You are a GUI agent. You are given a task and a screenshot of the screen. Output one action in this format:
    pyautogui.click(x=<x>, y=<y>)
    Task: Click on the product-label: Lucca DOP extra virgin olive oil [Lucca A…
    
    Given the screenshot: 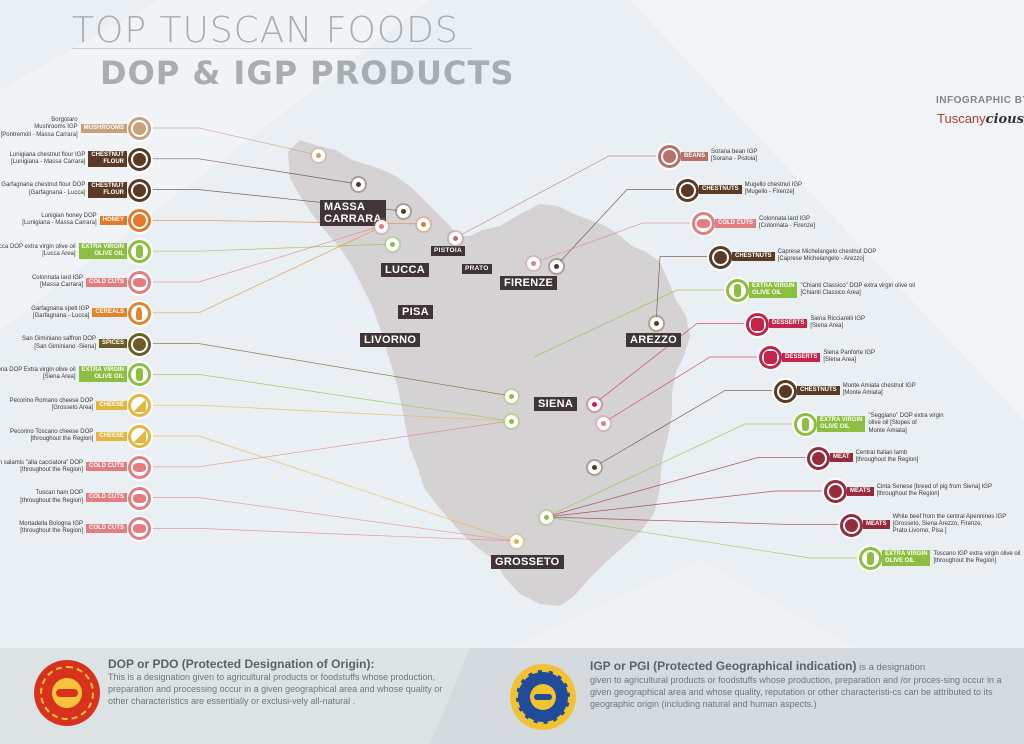 What is the action you would take?
    pyautogui.click(x=38, y=250)
    